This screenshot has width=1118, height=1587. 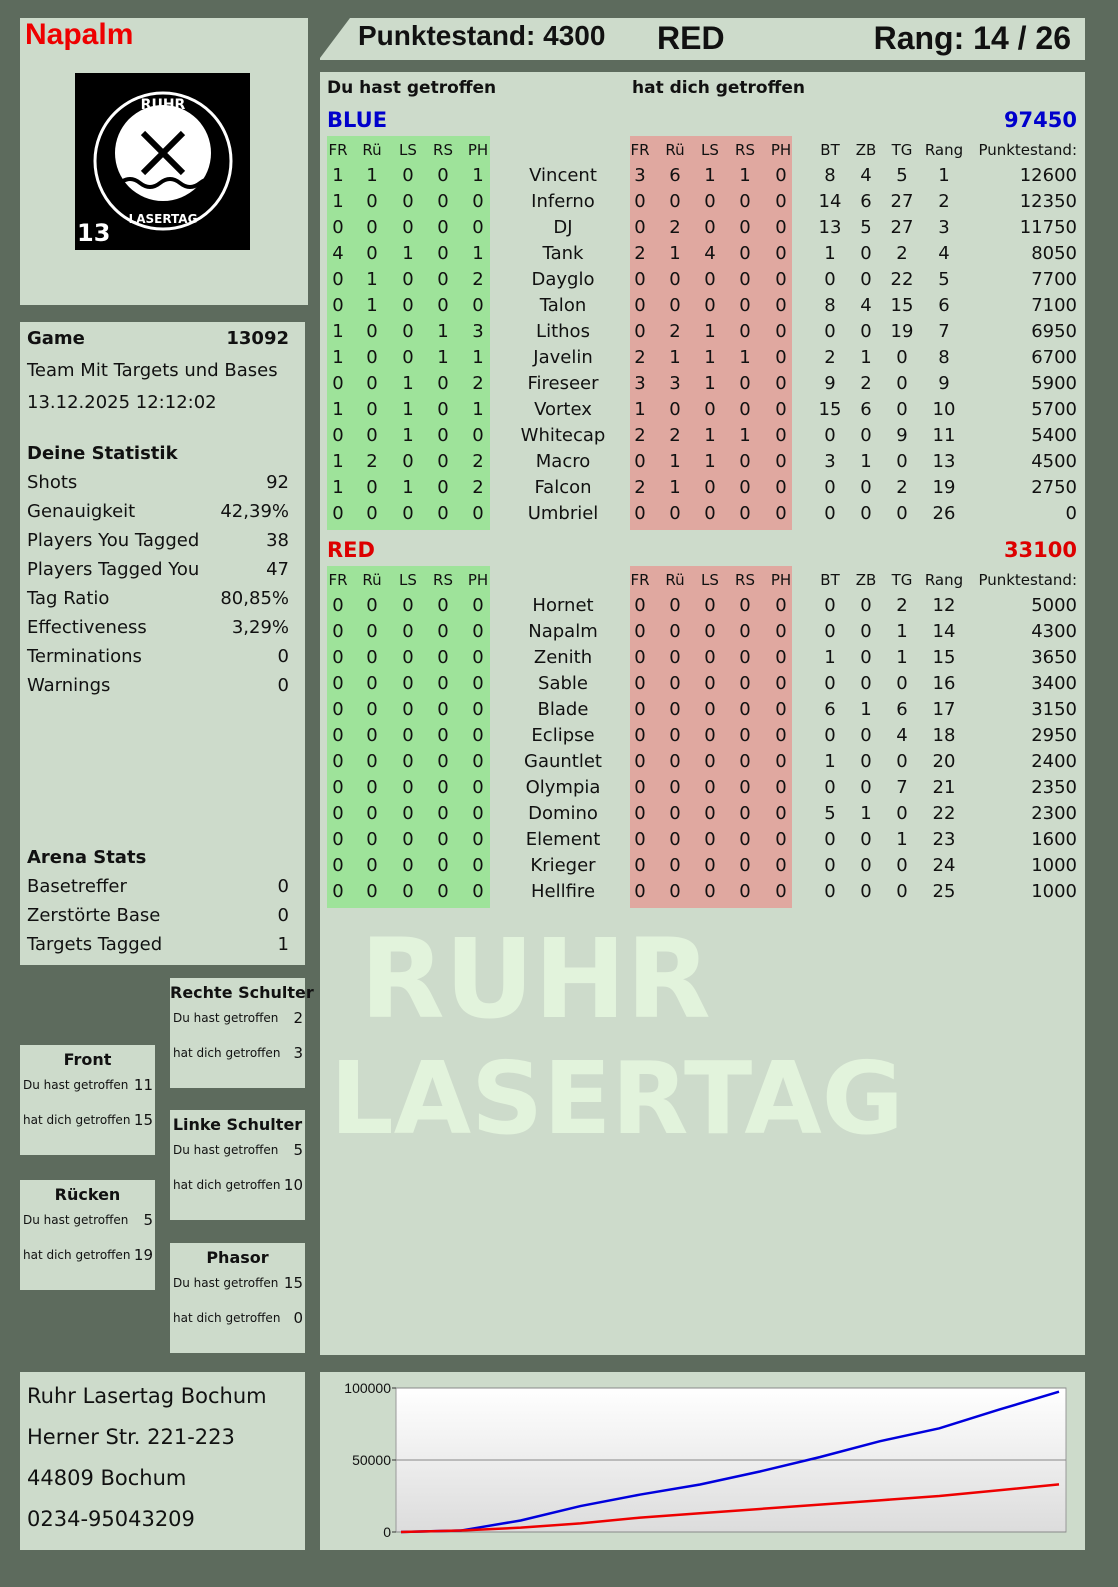 What do you see at coordinates (535, 979) in the screenshot?
I see `watermark-line1: RUHR` at bounding box center [535, 979].